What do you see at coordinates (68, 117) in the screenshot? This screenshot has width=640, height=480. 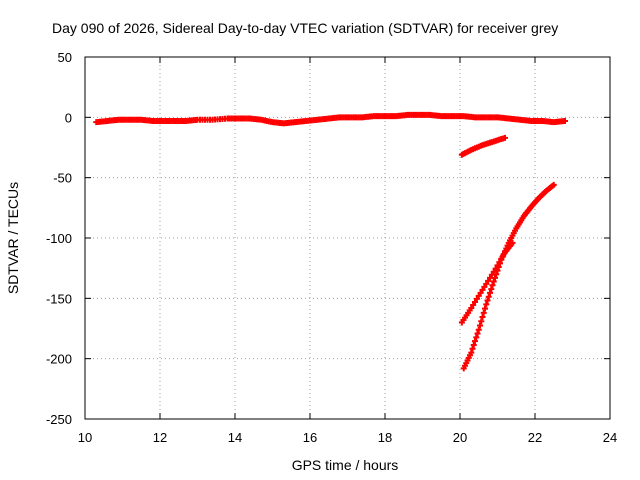 I see `y-tick-label: 0` at bounding box center [68, 117].